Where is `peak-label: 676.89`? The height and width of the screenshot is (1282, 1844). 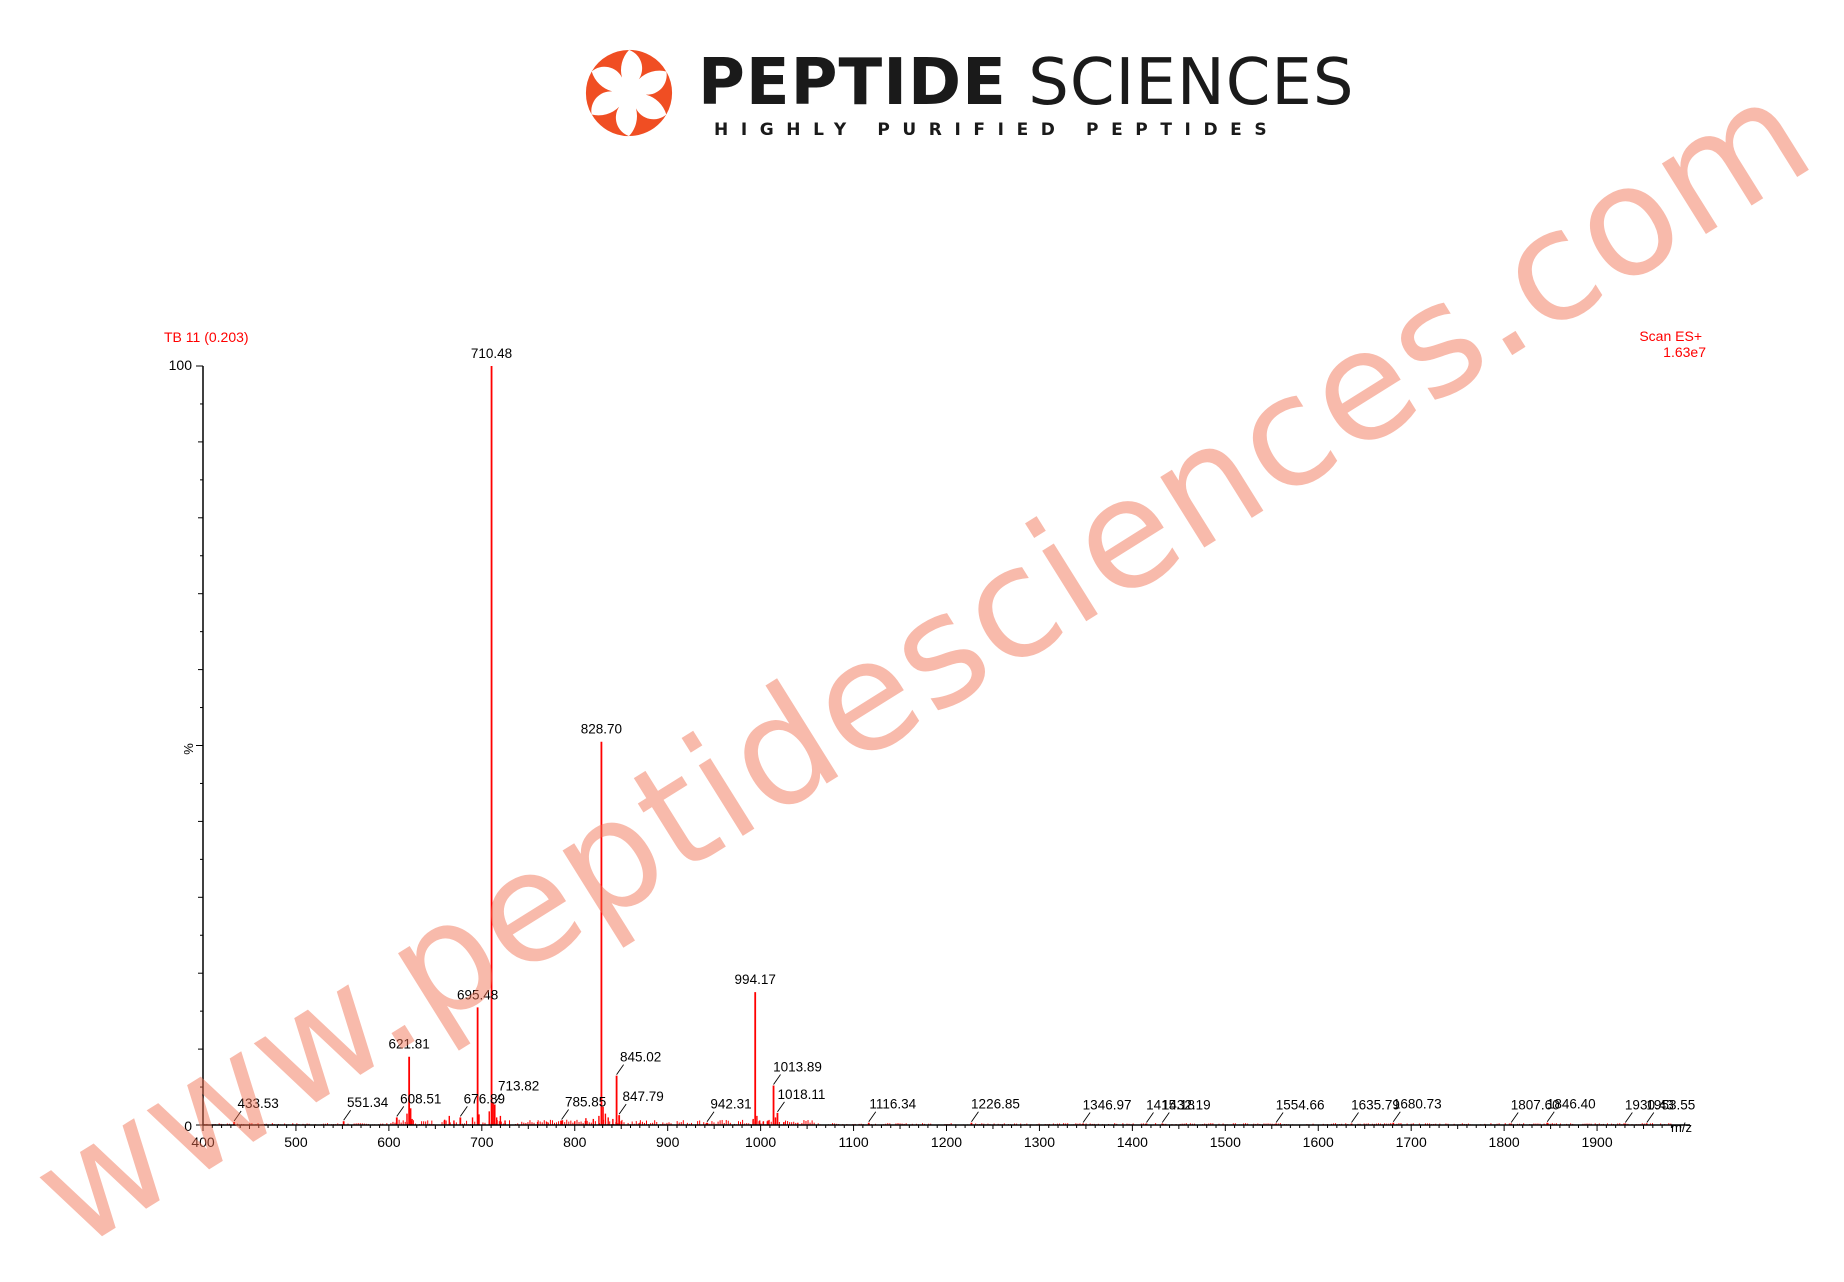 peak-label: 676.89 is located at coordinates (484, 1098).